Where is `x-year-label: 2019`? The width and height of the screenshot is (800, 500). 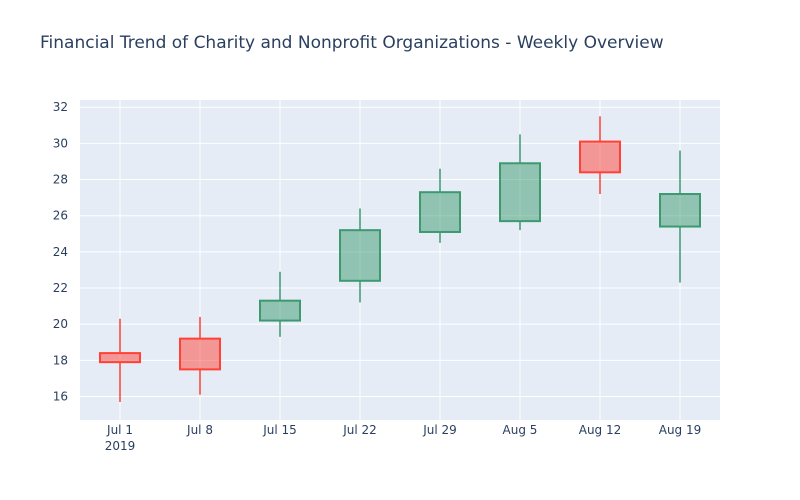 x-year-label: 2019 is located at coordinates (120, 446).